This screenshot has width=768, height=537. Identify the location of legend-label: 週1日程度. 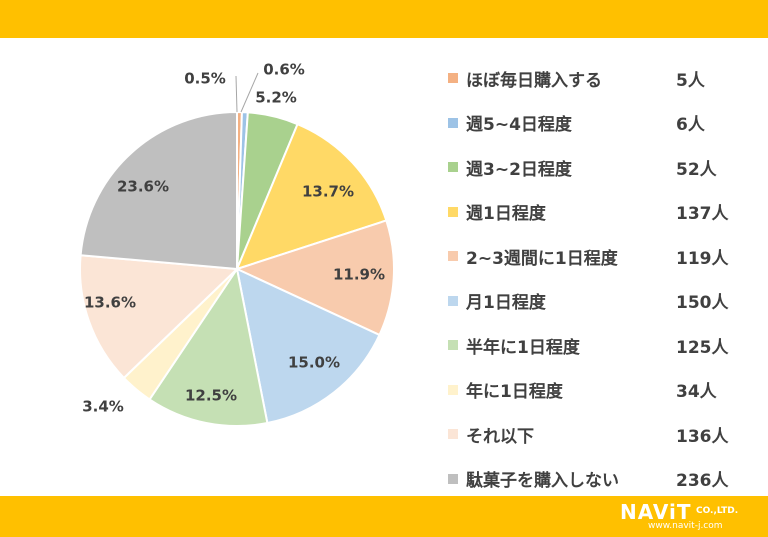
(506, 214).